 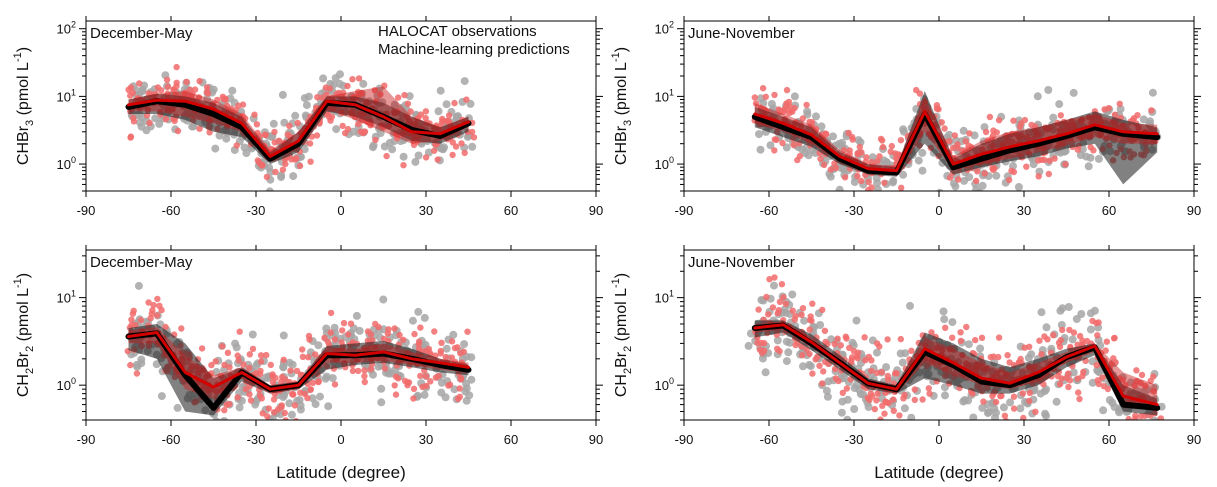 I want to click on y-tick-label: 101, so click(x=66, y=297).